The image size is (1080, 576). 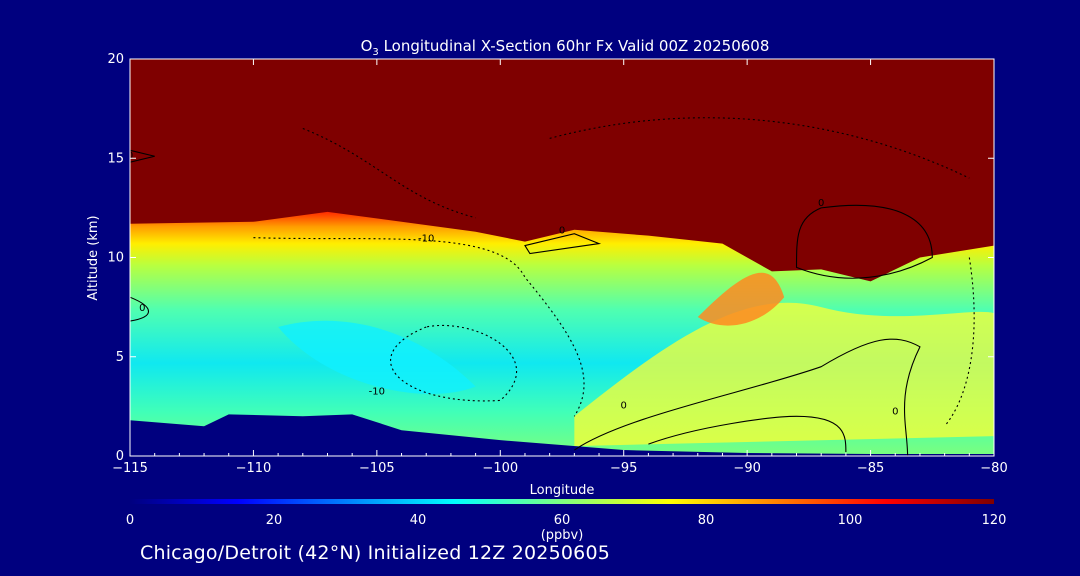 What do you see at coordinates (120, 456) in the screenshot?
I see `y-tick-label: 0` at bounding box center [120, 456].